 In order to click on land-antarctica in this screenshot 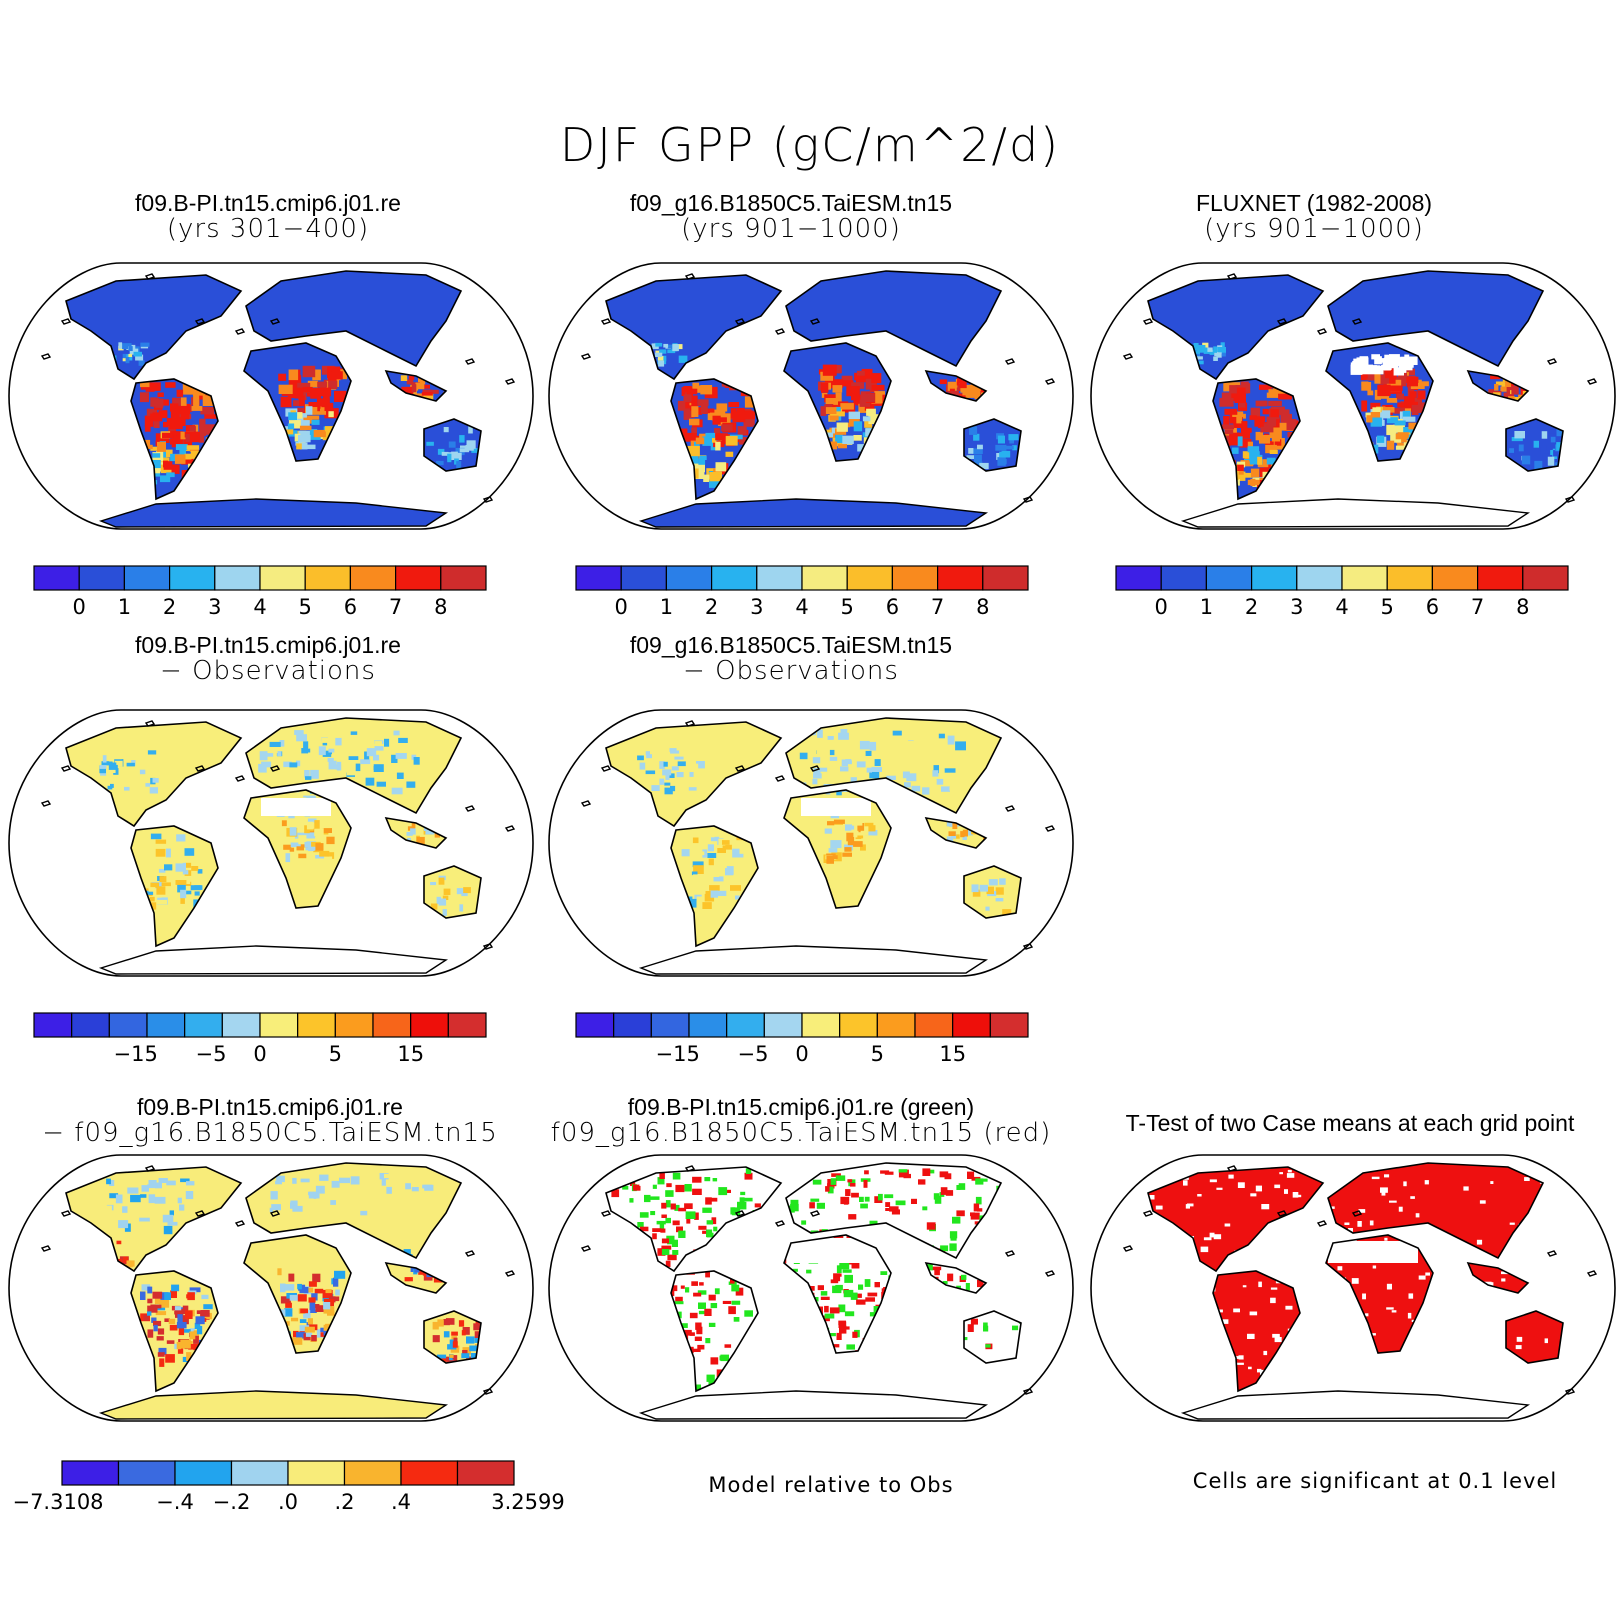, I will do `click(1355, 513)`.